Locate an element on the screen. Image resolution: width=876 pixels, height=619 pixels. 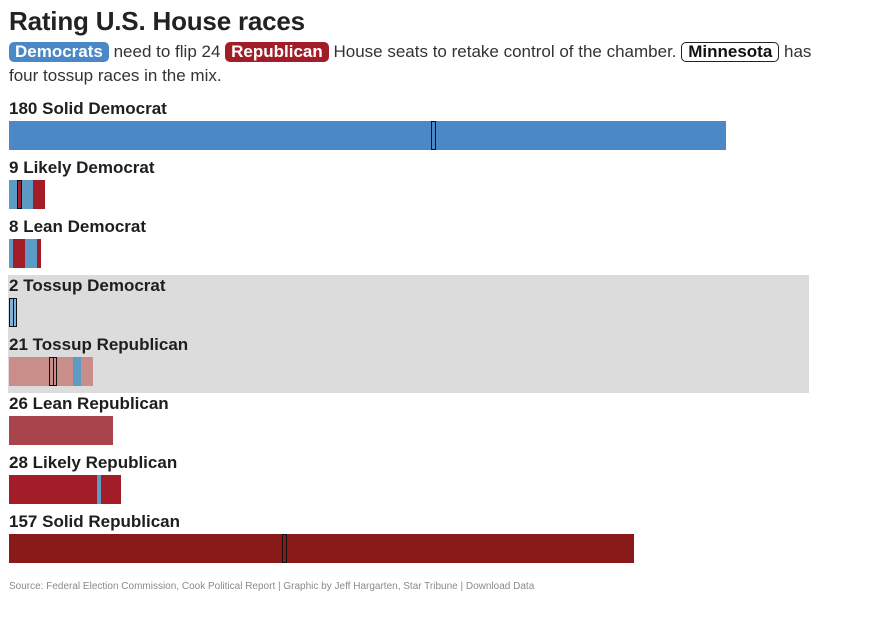
republican-chip: Republican is located at coordinates (277, 52).